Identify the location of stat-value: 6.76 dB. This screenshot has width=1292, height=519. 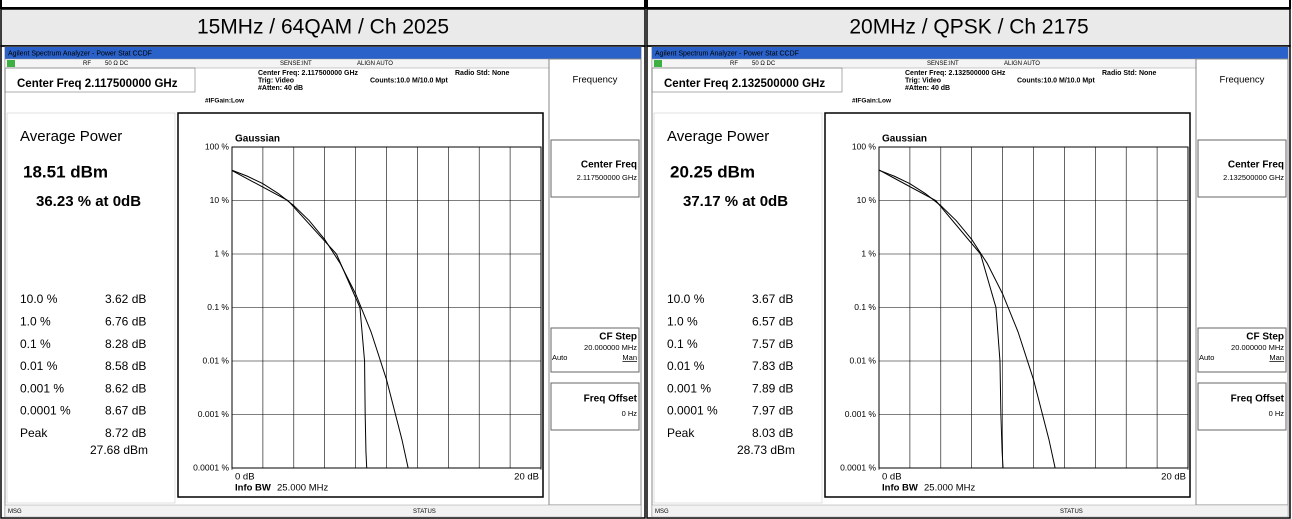
(125, 321).